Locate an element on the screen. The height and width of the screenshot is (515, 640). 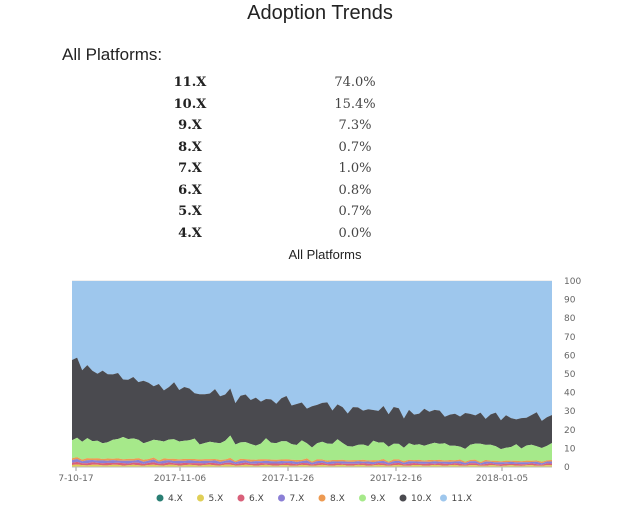
version-label: 9.X is located at coordinates (190, 126).